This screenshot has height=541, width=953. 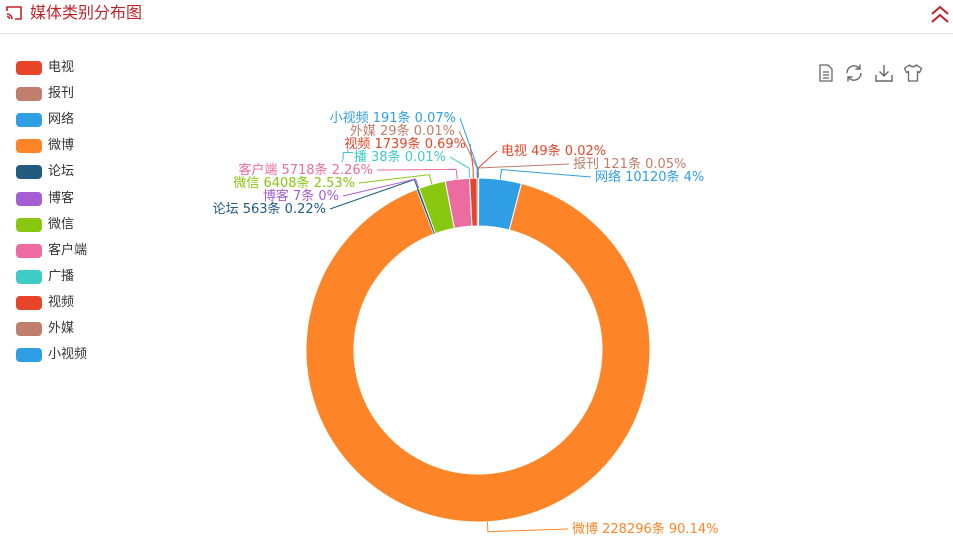 I want to click on legend-item: 报刊, so click(x=71, y=94).